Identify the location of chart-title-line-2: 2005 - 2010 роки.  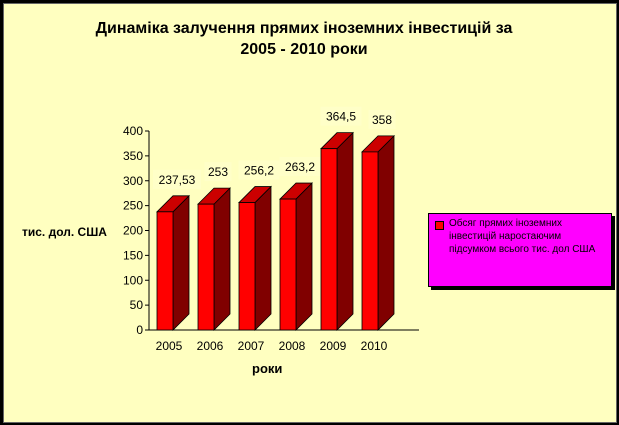
(304, 49).